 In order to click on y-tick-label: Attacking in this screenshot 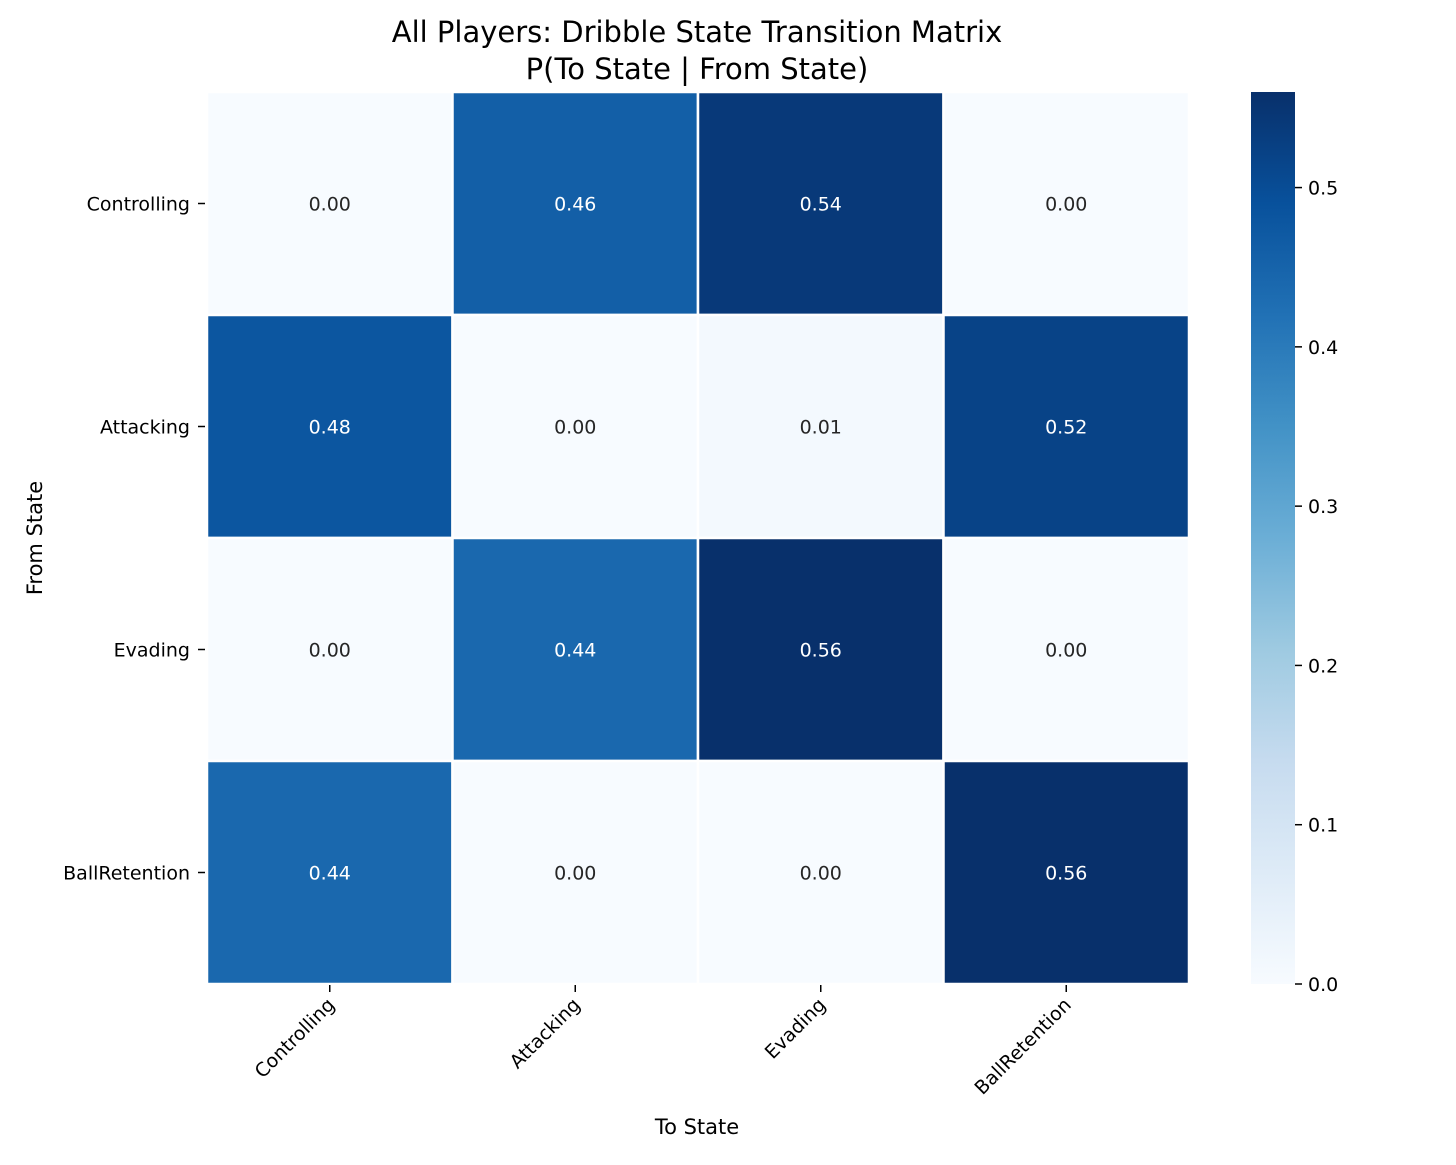, I will do `click(145, 428)`.